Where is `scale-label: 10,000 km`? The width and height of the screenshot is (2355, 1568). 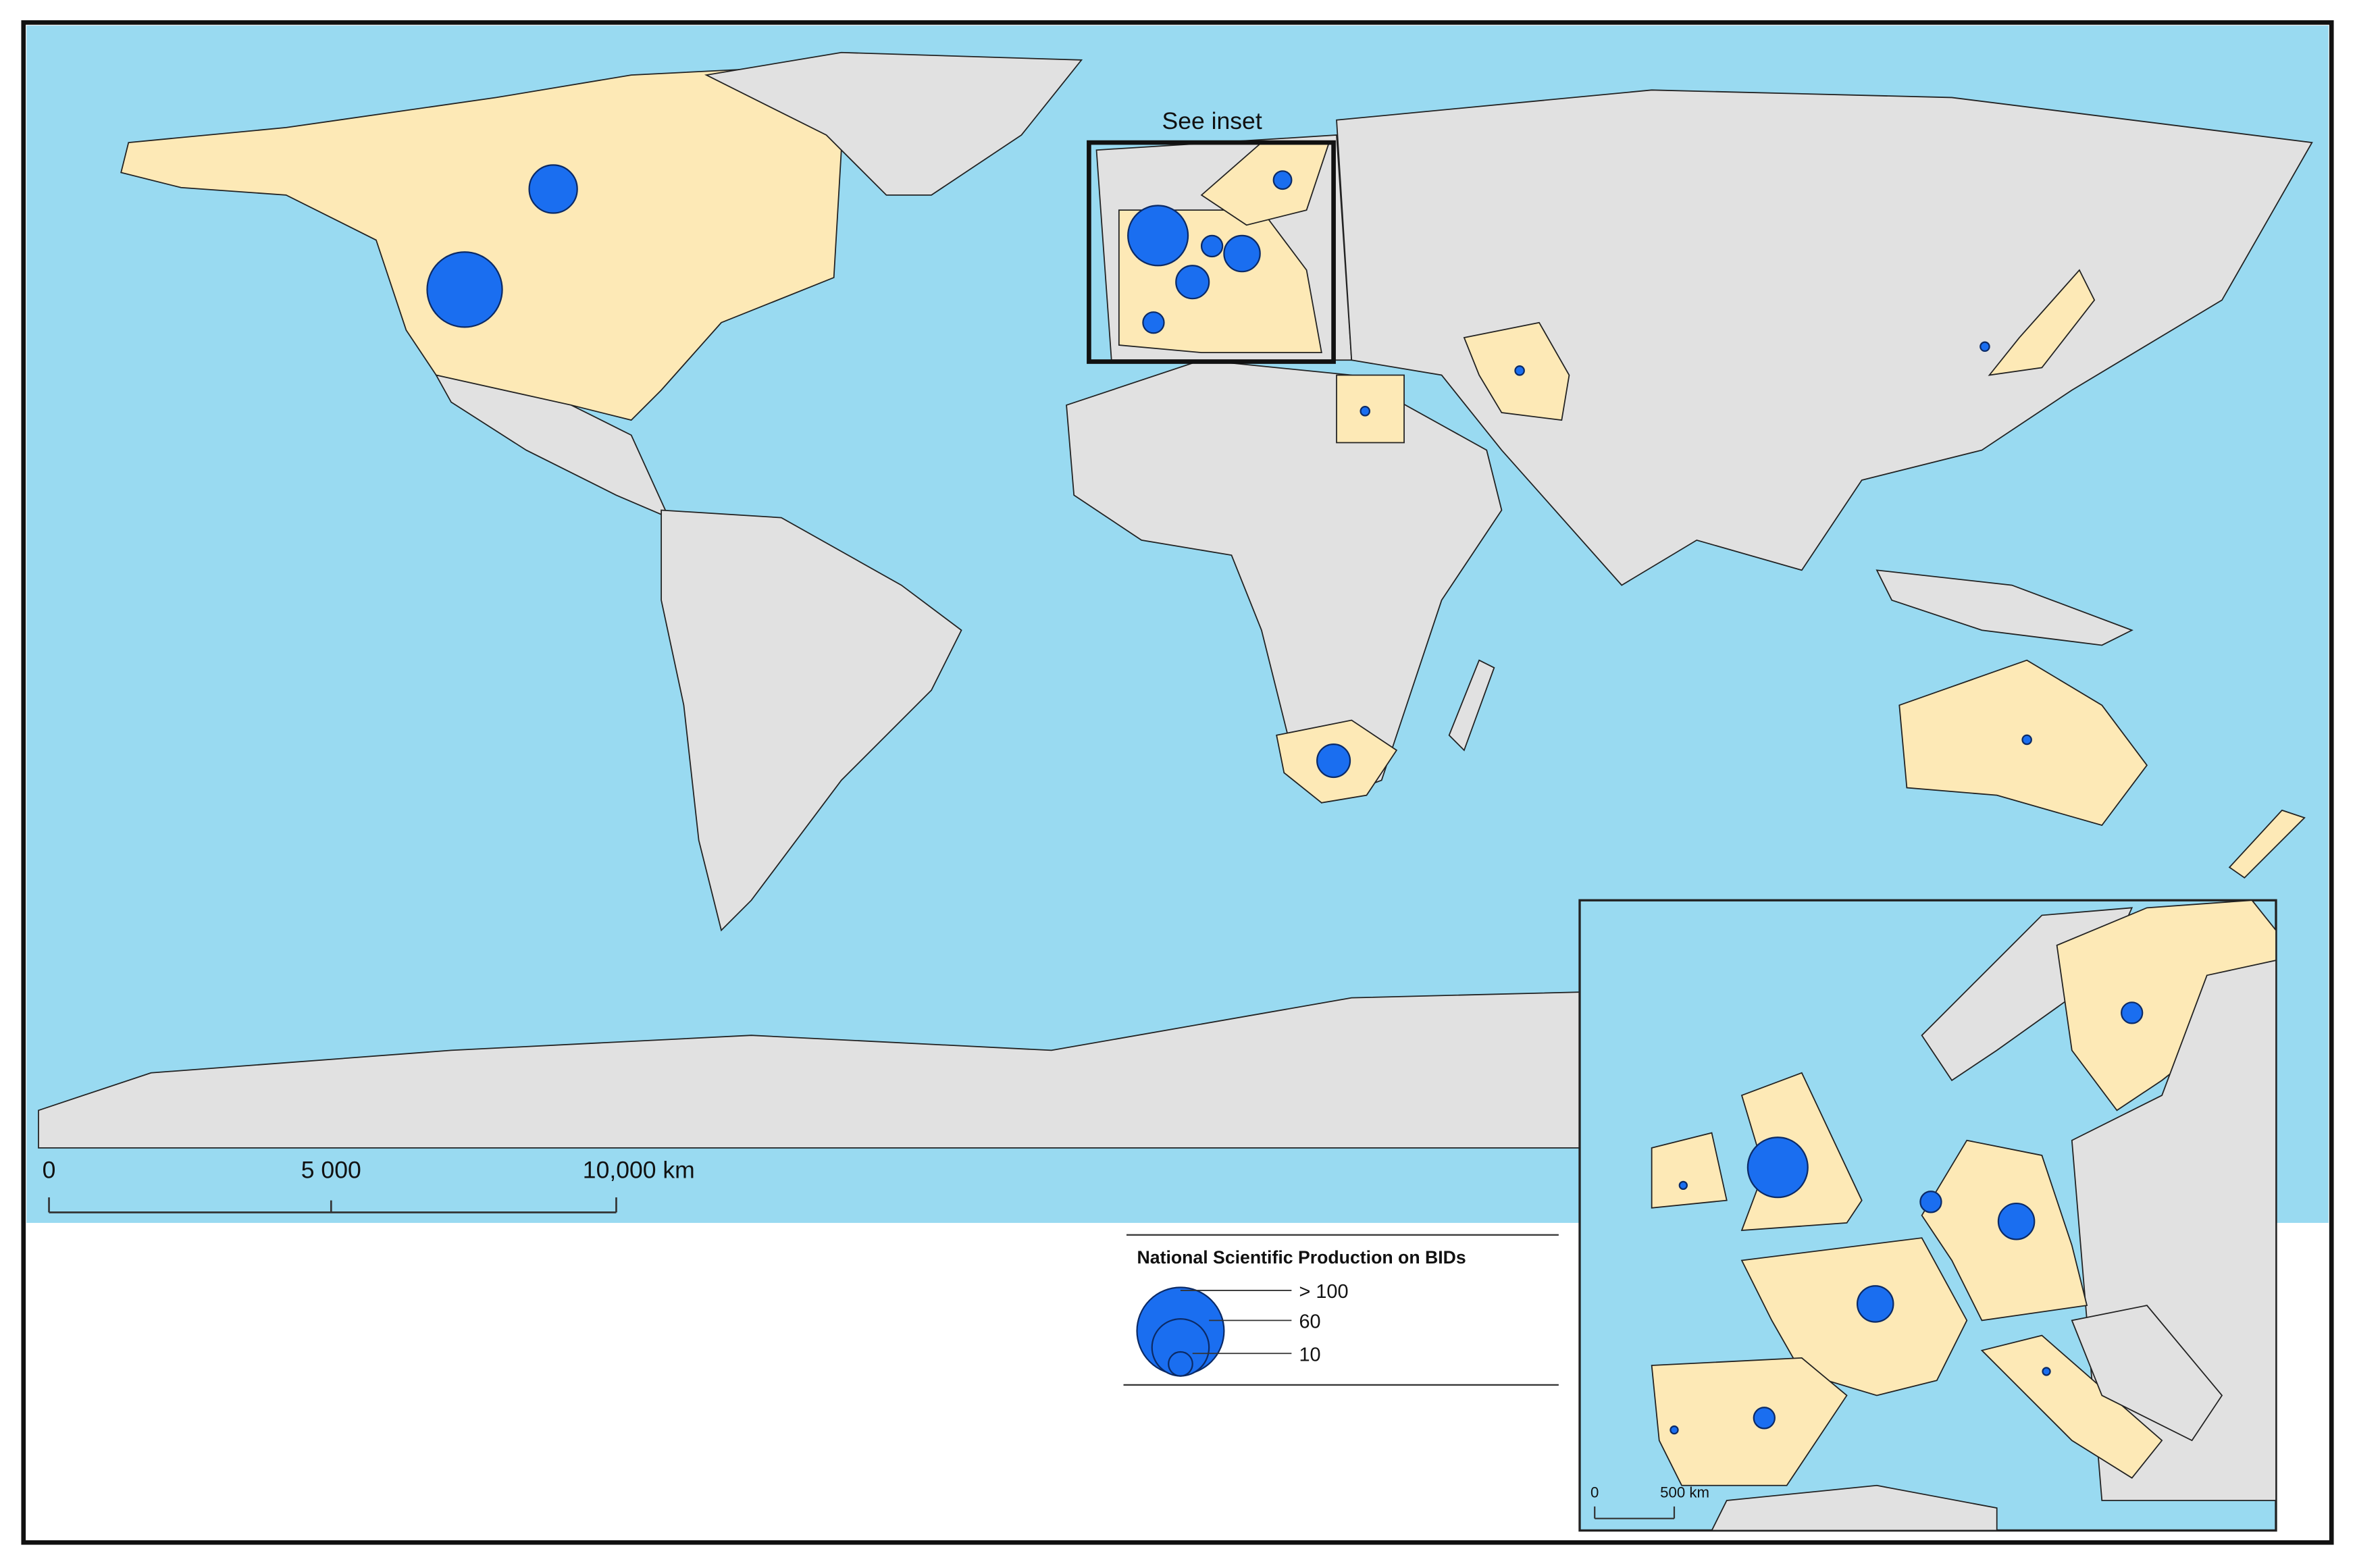 scale-label: 10,000 km is located at coordinates (639, 1169).